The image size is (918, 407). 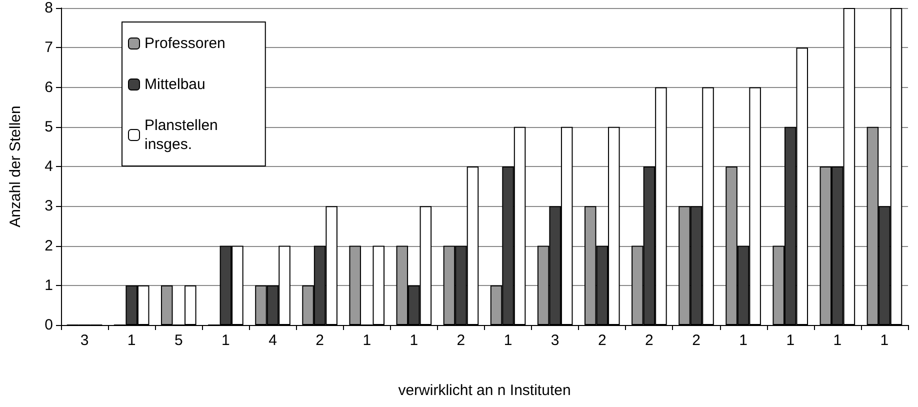 What do you see at coordinates (181, 135) in the screenshot?
I see `legend-label: Planstellen insges.` at bounding box center [181, 135].